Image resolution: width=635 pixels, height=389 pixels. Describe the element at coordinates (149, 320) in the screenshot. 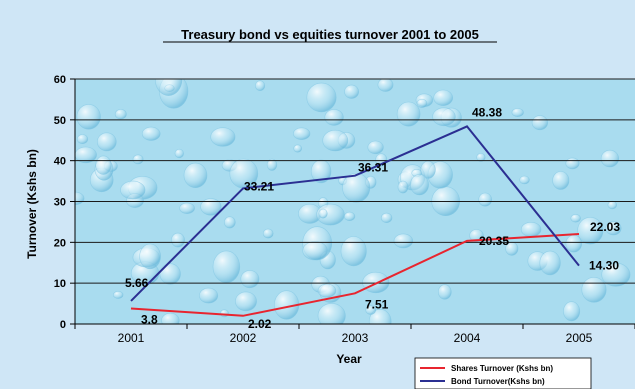

I see `data-label: 3.8` at that location.